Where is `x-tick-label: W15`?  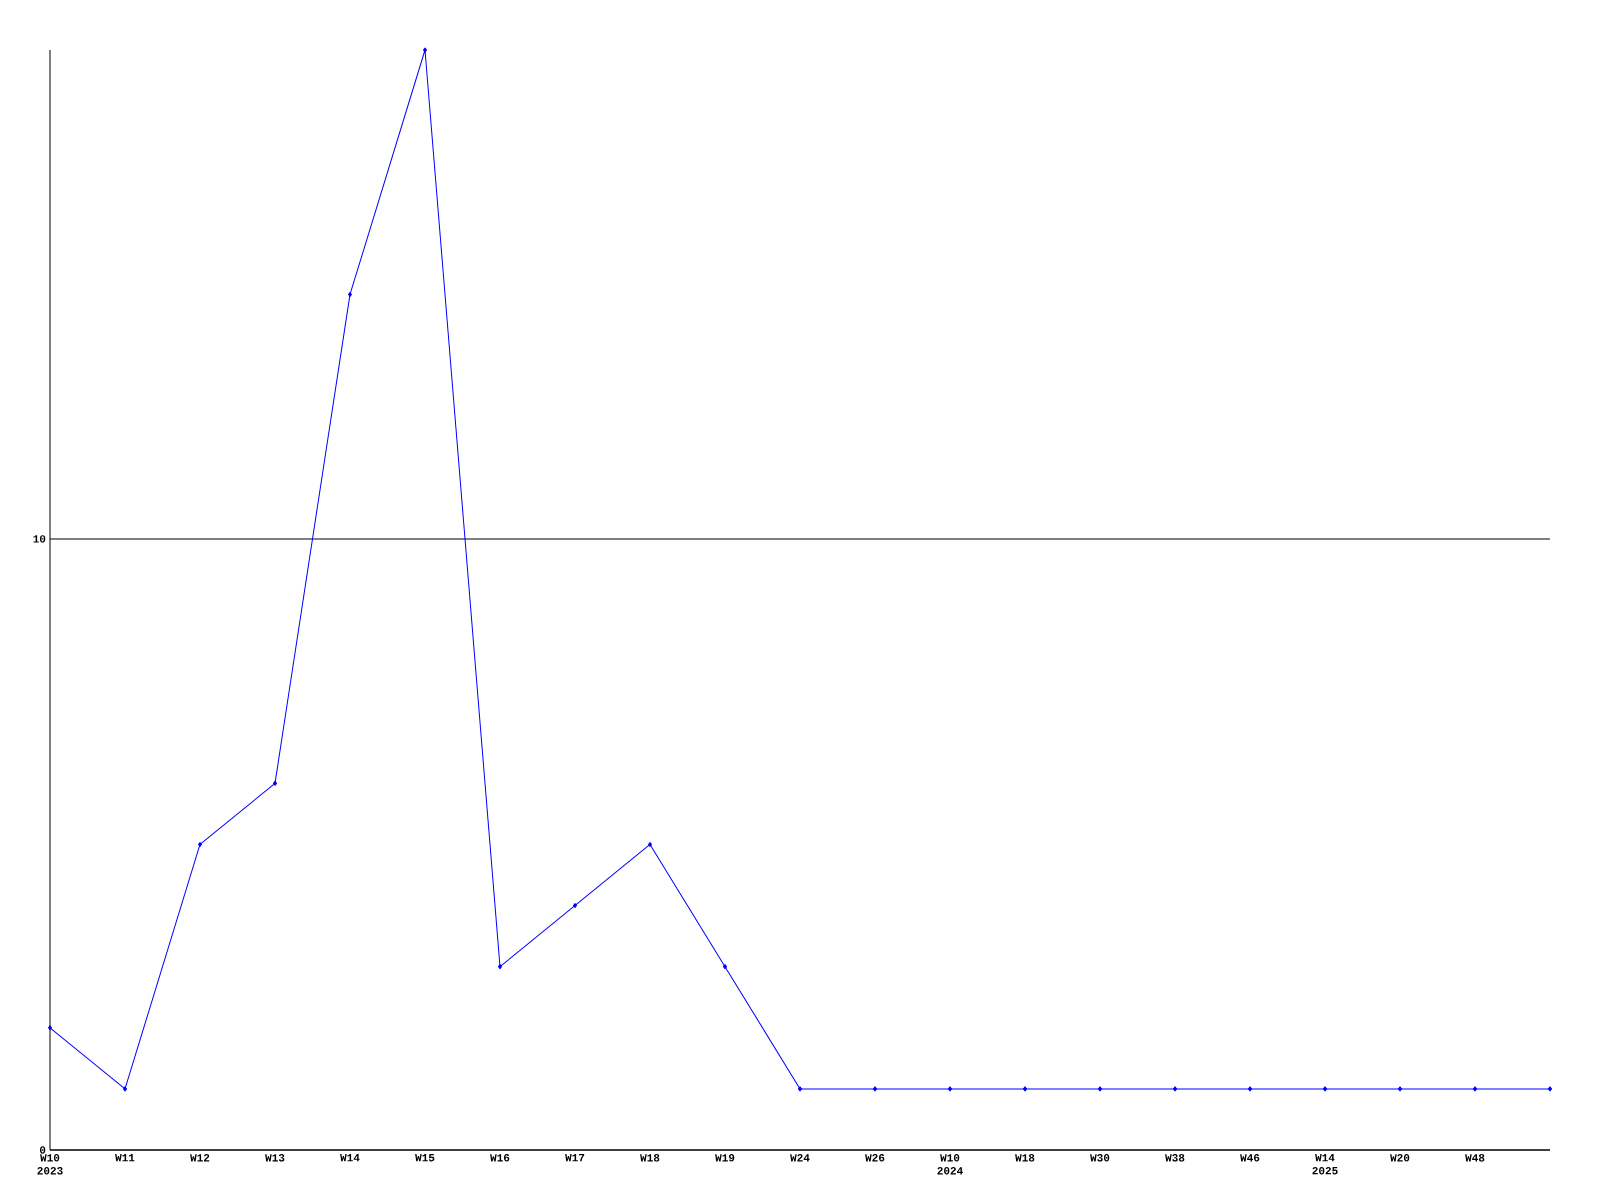
x-tick-label: W15 is located at coordinates (425, 1158).